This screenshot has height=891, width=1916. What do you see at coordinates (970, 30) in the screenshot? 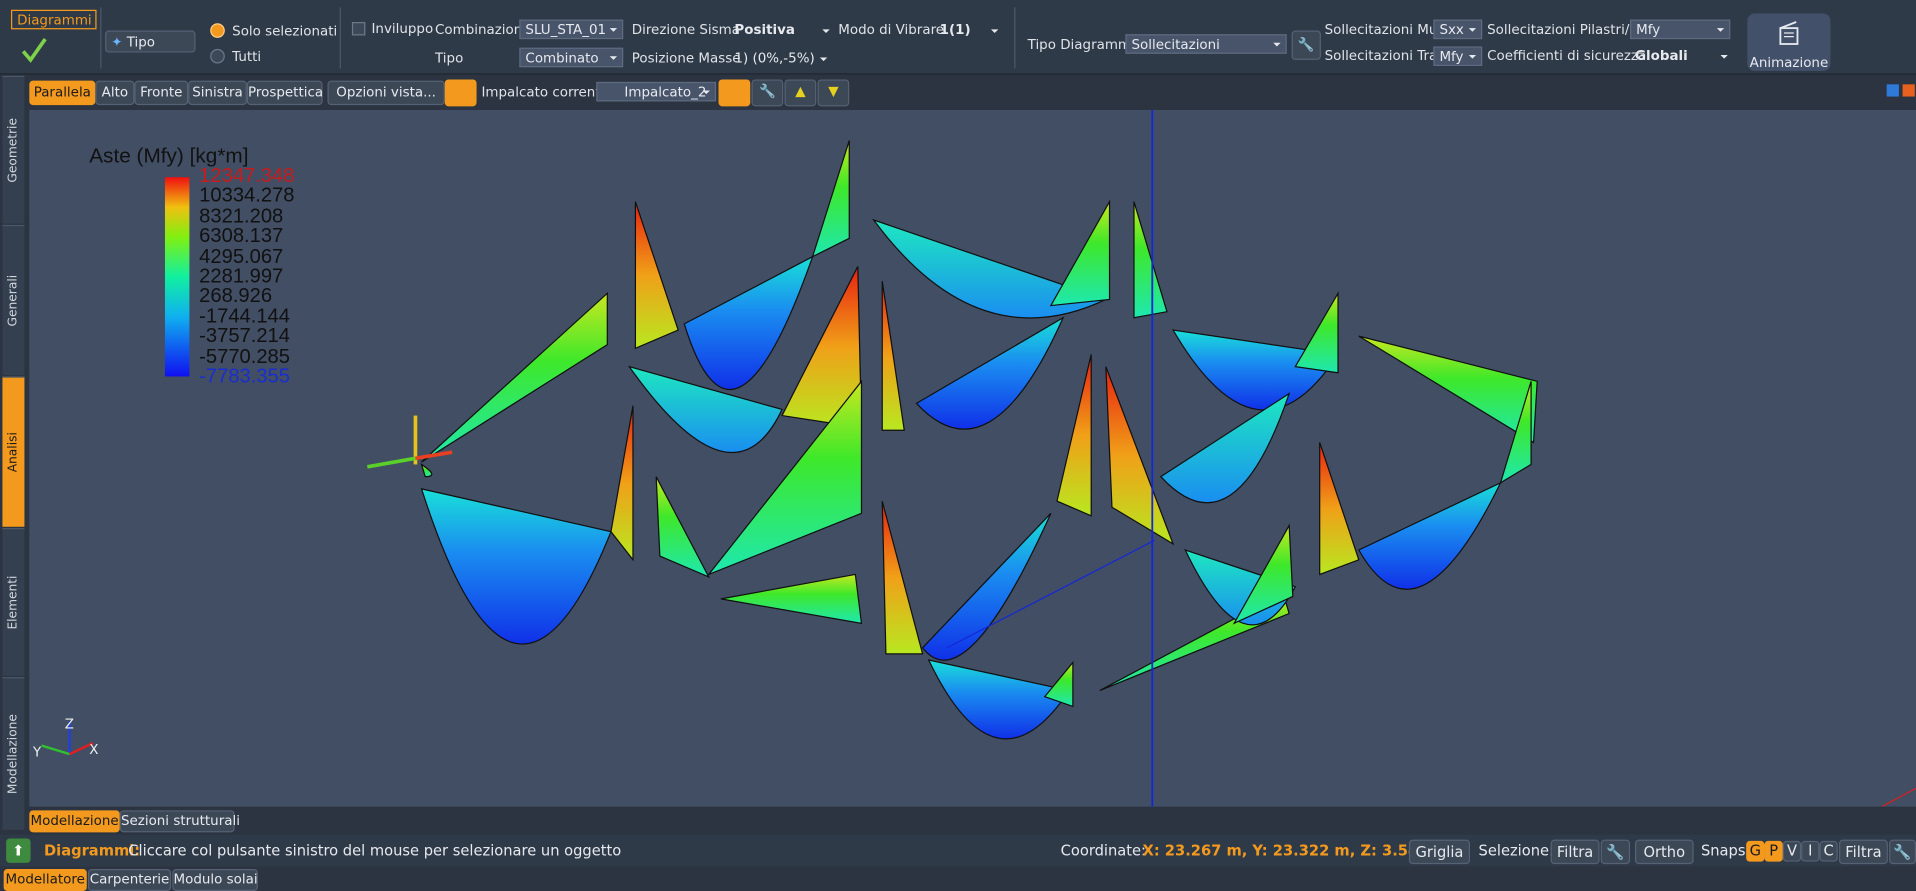
I see `combo-modo: 1(1)` at bounding box center [970, 30].